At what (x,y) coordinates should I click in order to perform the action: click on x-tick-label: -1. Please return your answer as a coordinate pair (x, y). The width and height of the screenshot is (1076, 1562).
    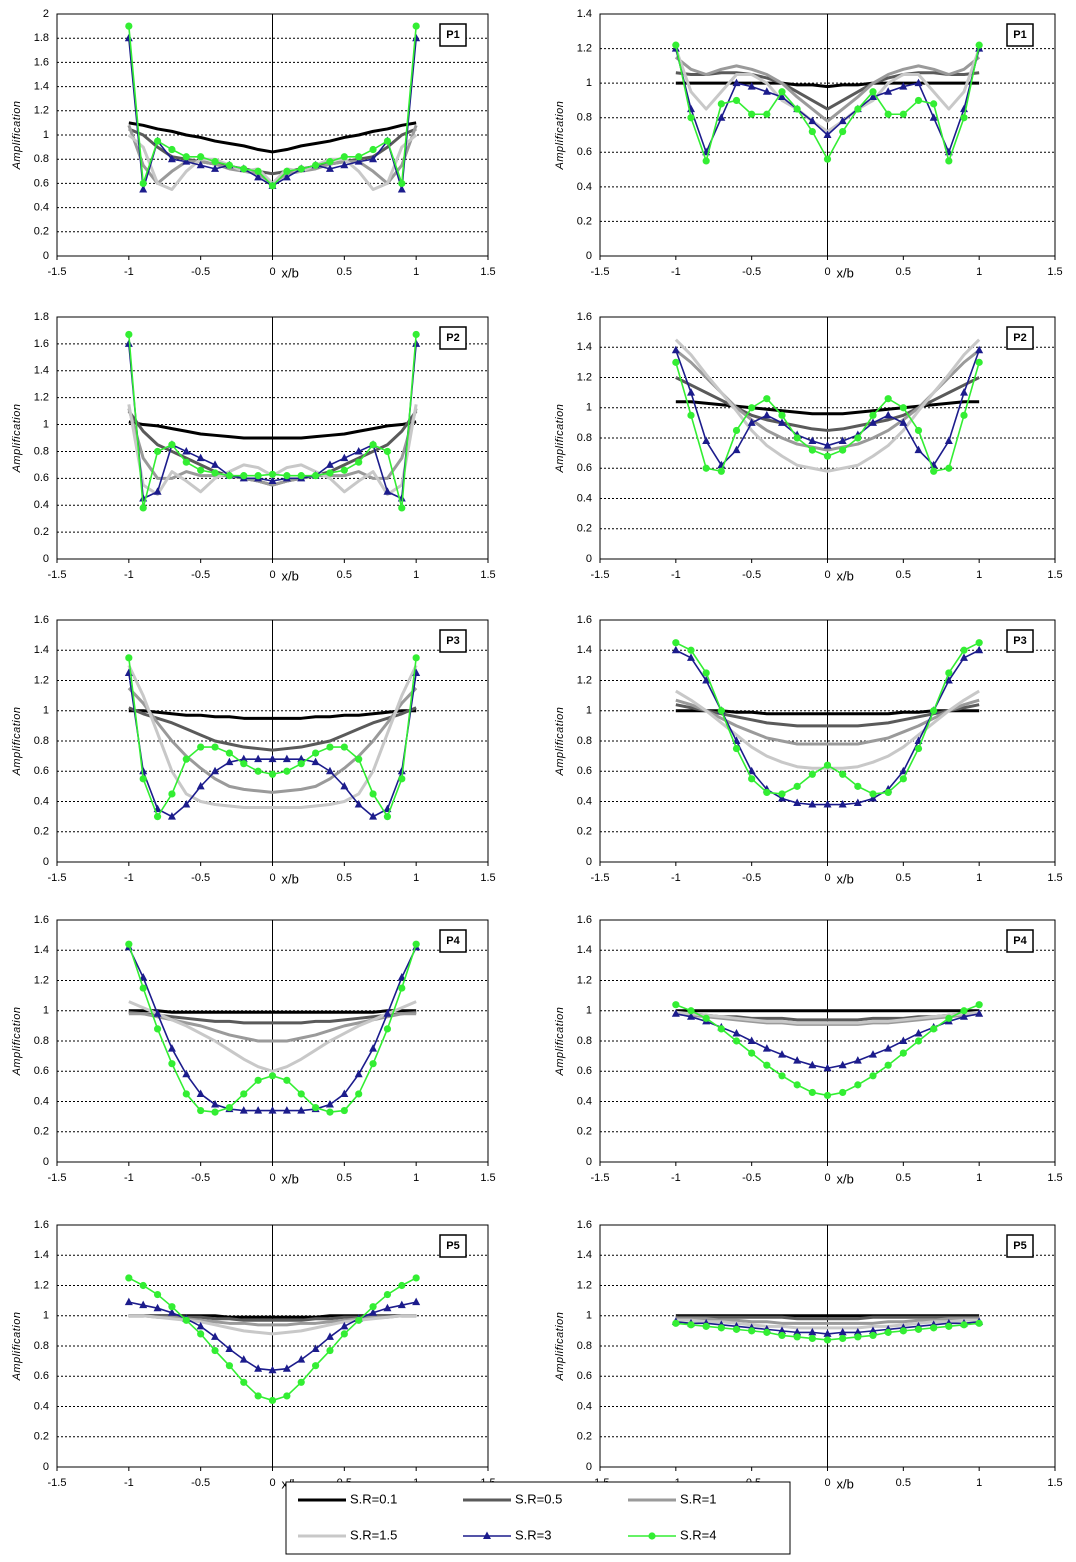
    Looking at the image, I should click on (129, 575).